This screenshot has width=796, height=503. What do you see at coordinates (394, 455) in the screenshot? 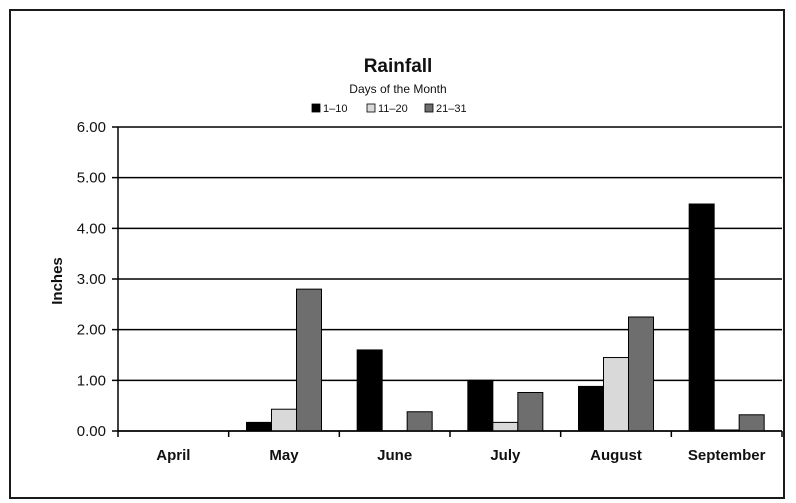
I see `x-tick-label: June` at bounding box center [394, 455].